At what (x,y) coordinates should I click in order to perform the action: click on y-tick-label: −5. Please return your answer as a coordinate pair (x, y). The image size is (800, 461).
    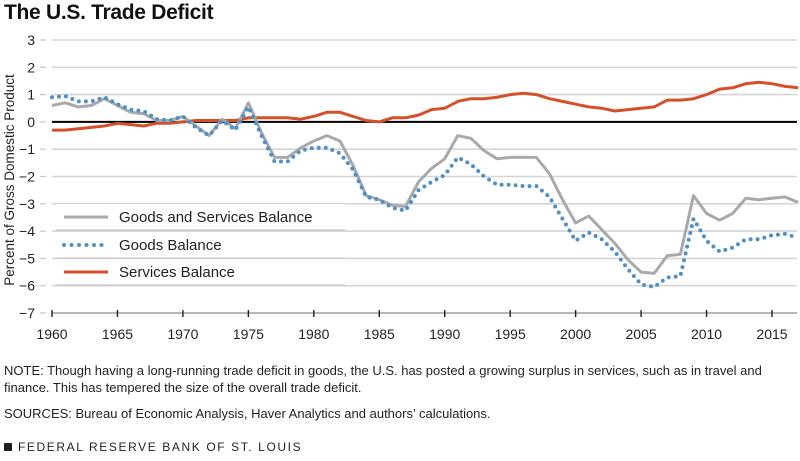
    Looking at the image, I should click on (27, 258).